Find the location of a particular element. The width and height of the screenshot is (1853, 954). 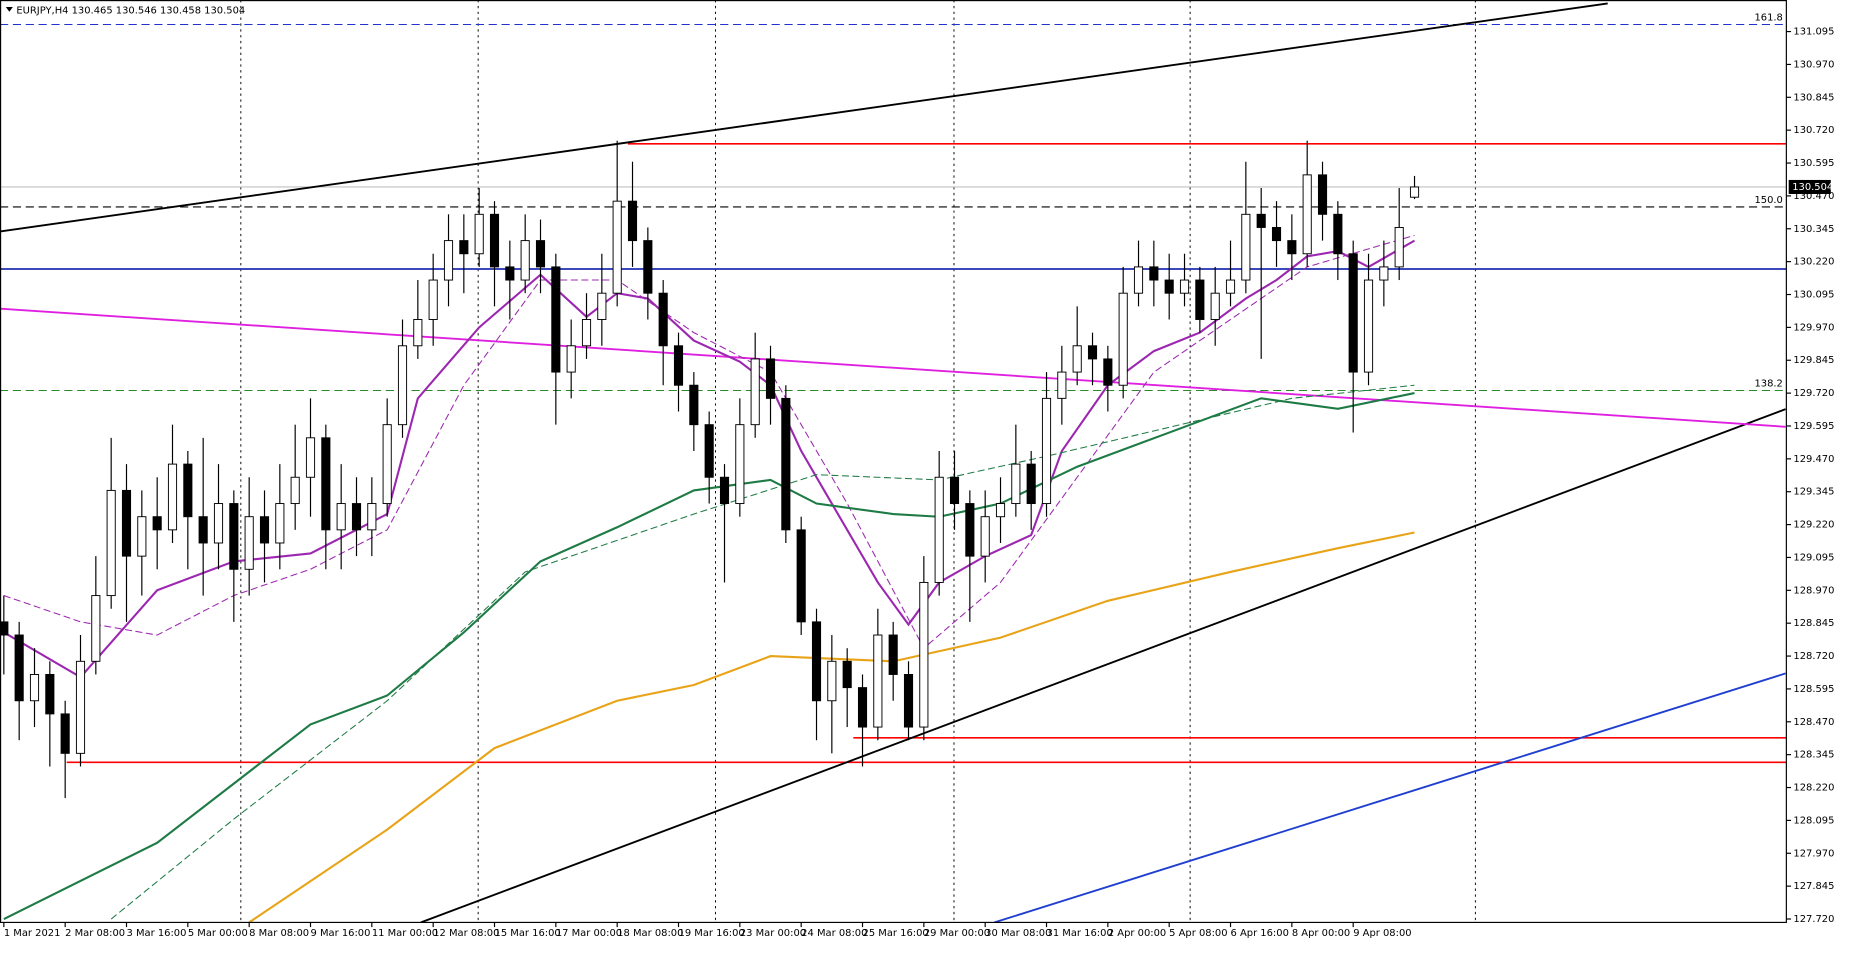

x-tick-label: 5 Mar 00:00 is located at coordinates (218, 933).